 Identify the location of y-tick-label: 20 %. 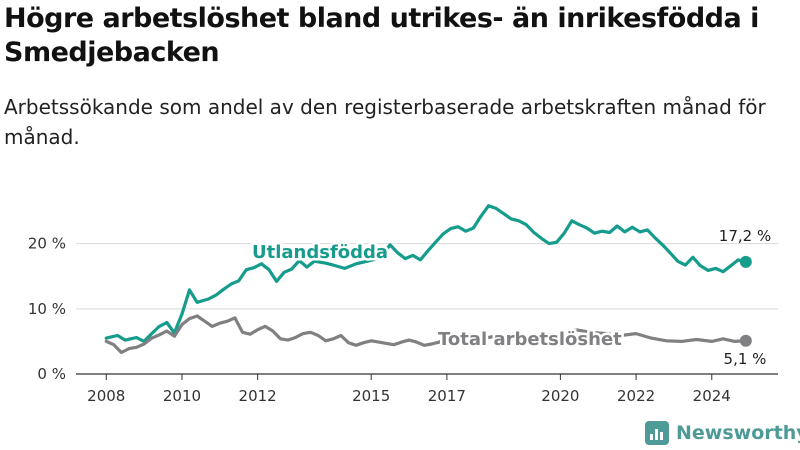
(47, 244).